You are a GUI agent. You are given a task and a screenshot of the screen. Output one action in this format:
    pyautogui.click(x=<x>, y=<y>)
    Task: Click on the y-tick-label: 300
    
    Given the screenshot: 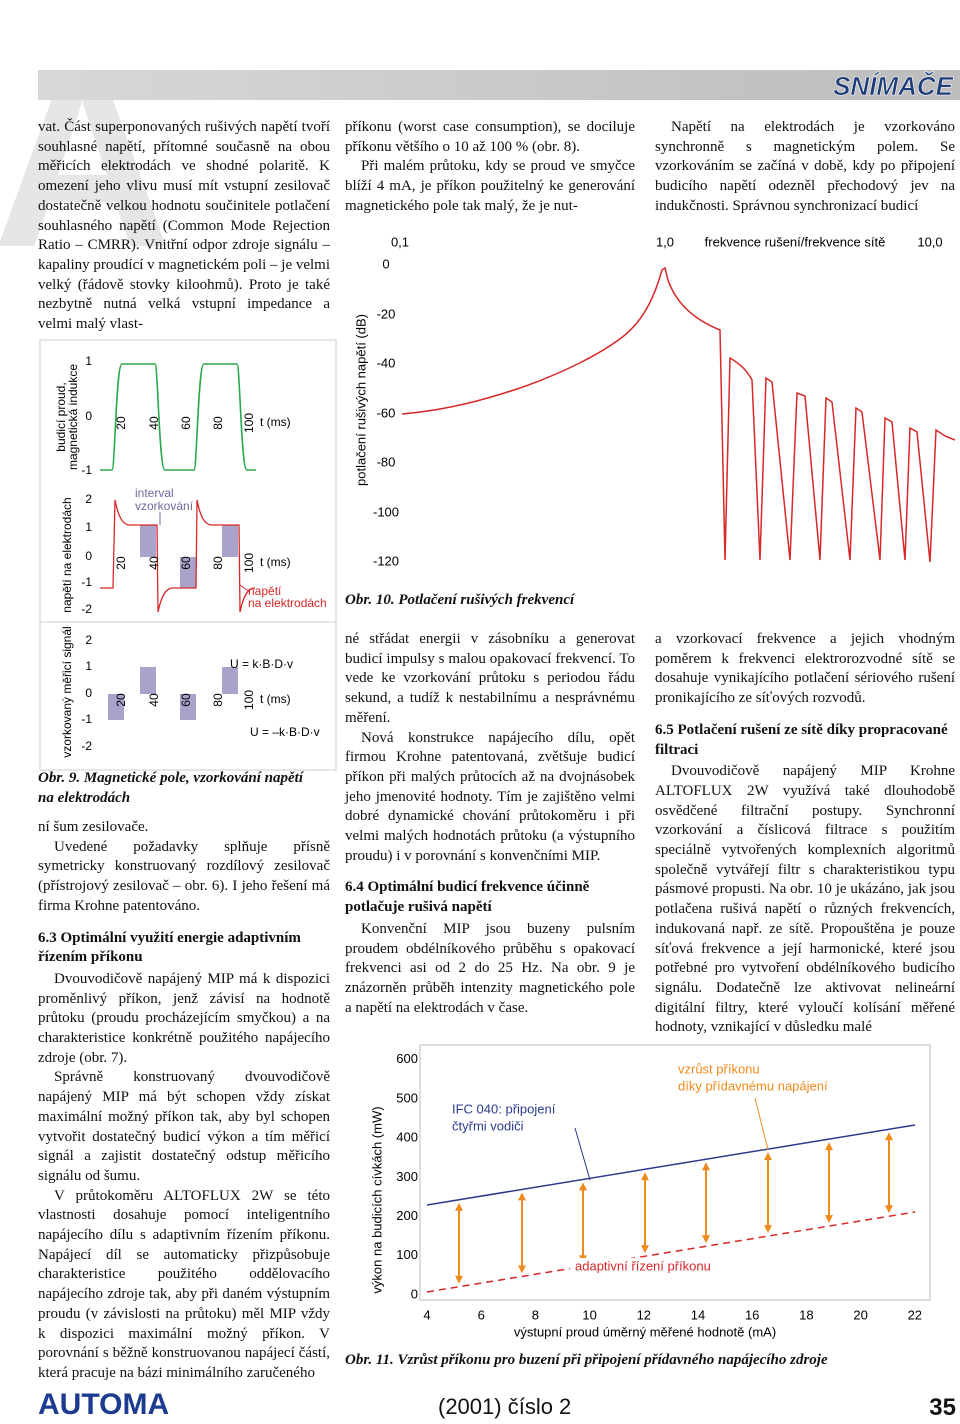 What is the action you would take?
    pyautogui.click(x=407, y=1176)
    